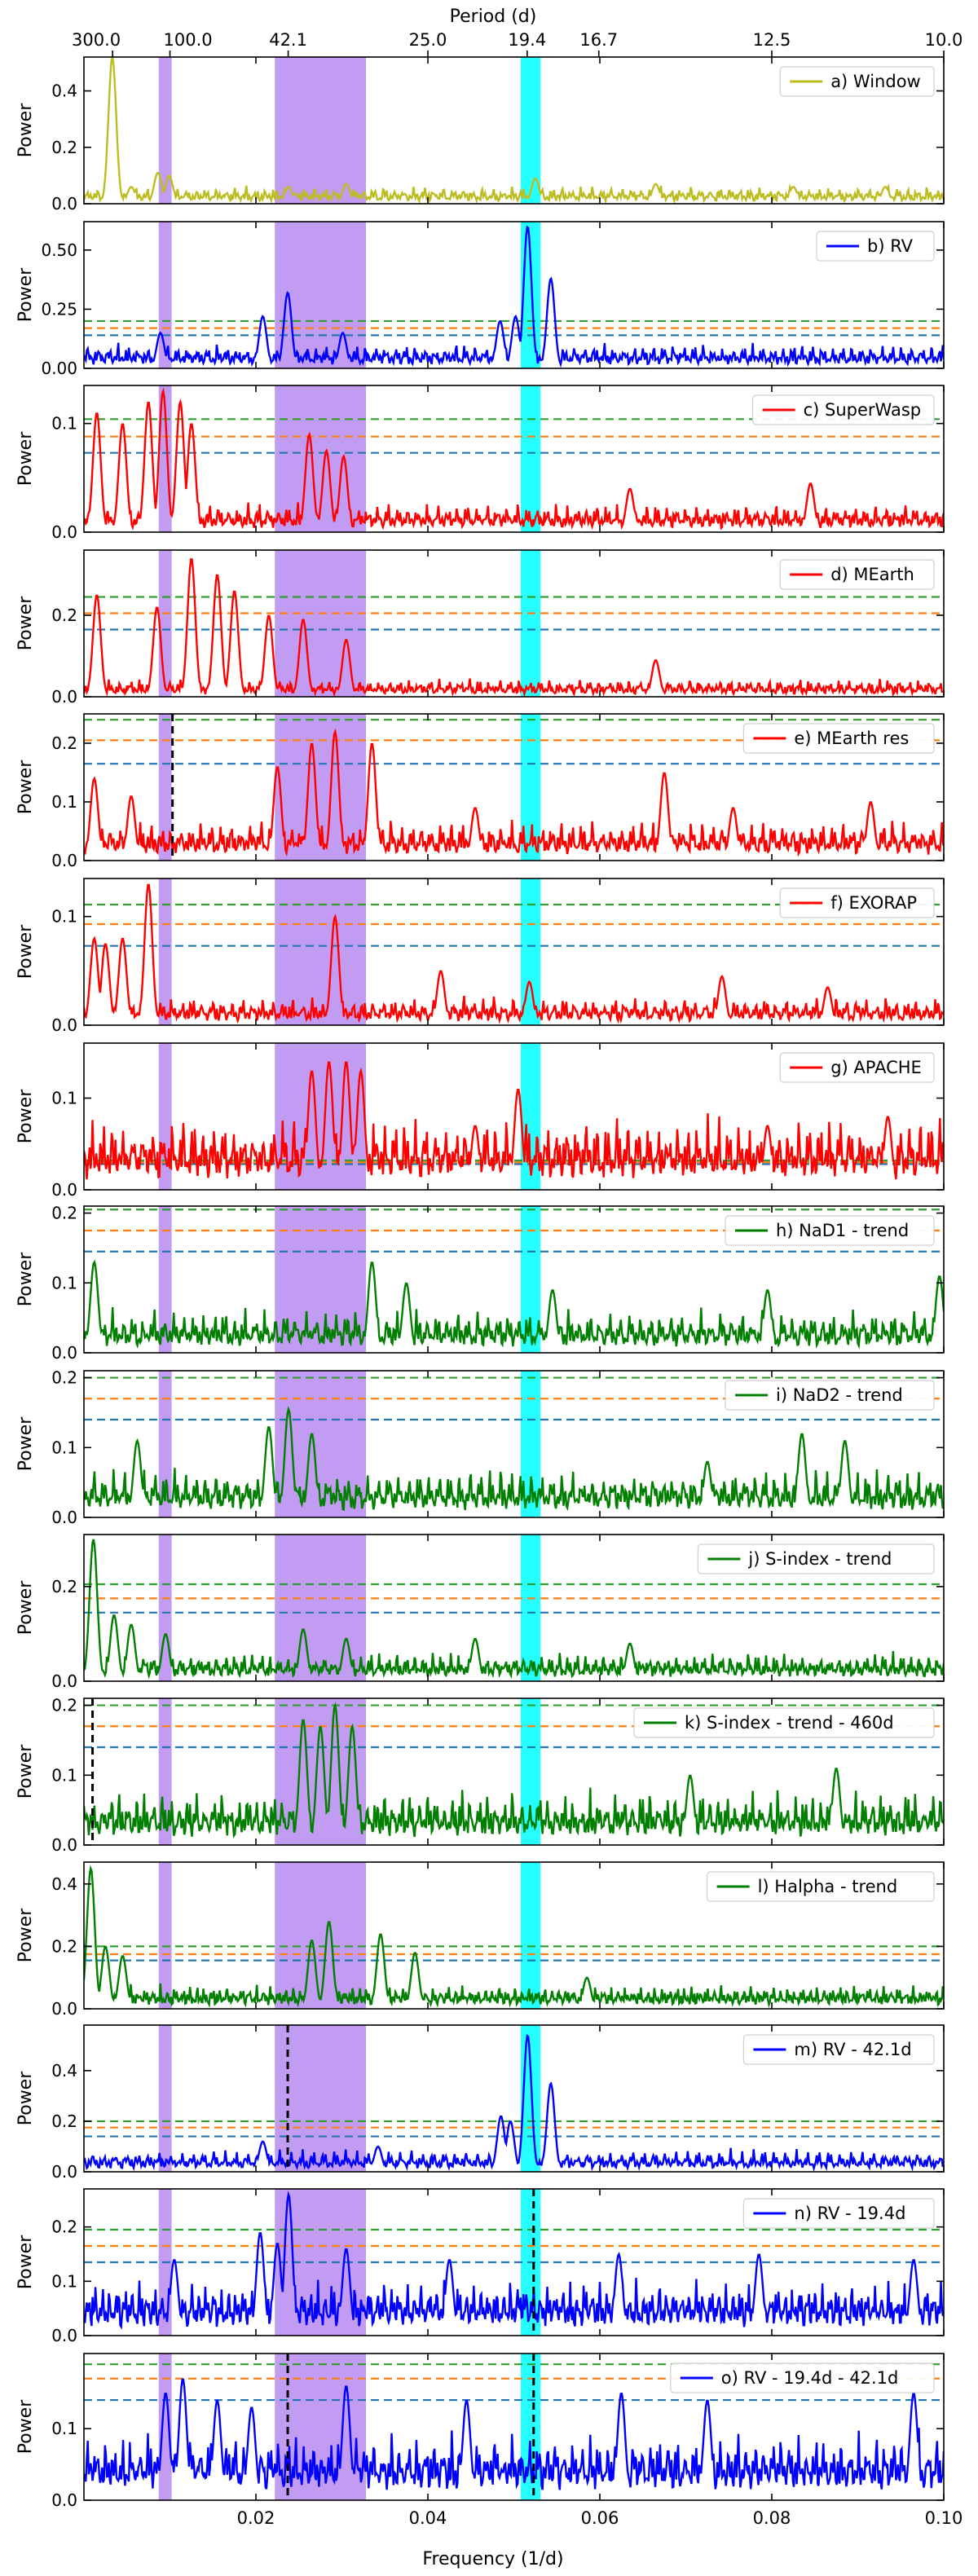 The height and width of the screenshot is (2576, 978). I want to click on period-tick-label: 100.0, so click(188, 40).